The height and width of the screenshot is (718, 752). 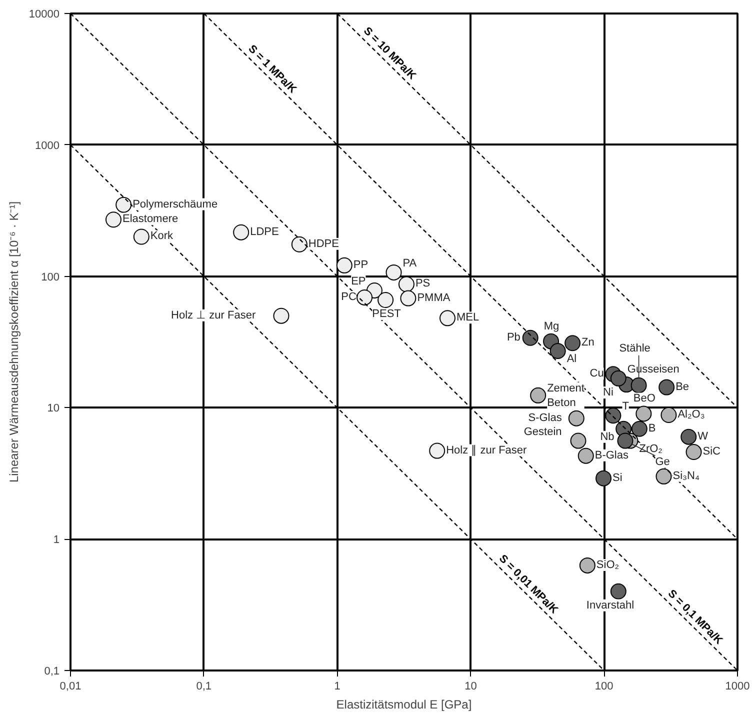 What do you see at coordinates (175, 204) in the screenshot?
I see `annotation: Polymerschäume` at bounding box center [175, 204].